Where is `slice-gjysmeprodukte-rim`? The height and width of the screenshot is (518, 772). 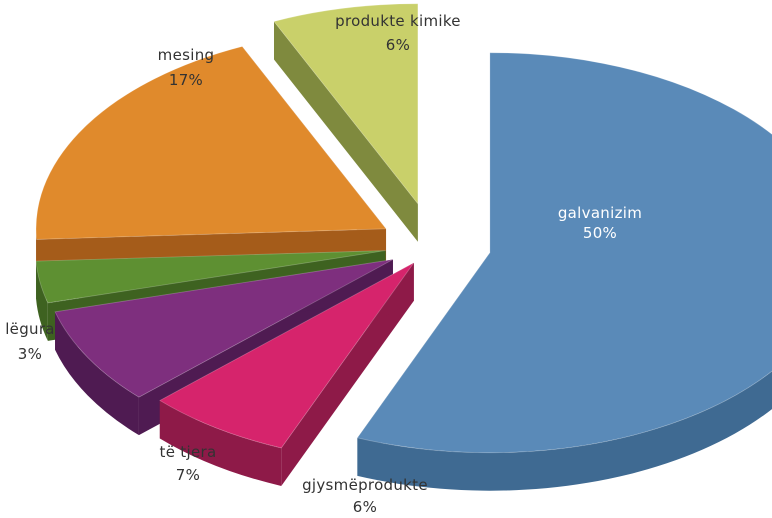
slice-gjysmeprodukte-rim is located at coordinates (220, 443).